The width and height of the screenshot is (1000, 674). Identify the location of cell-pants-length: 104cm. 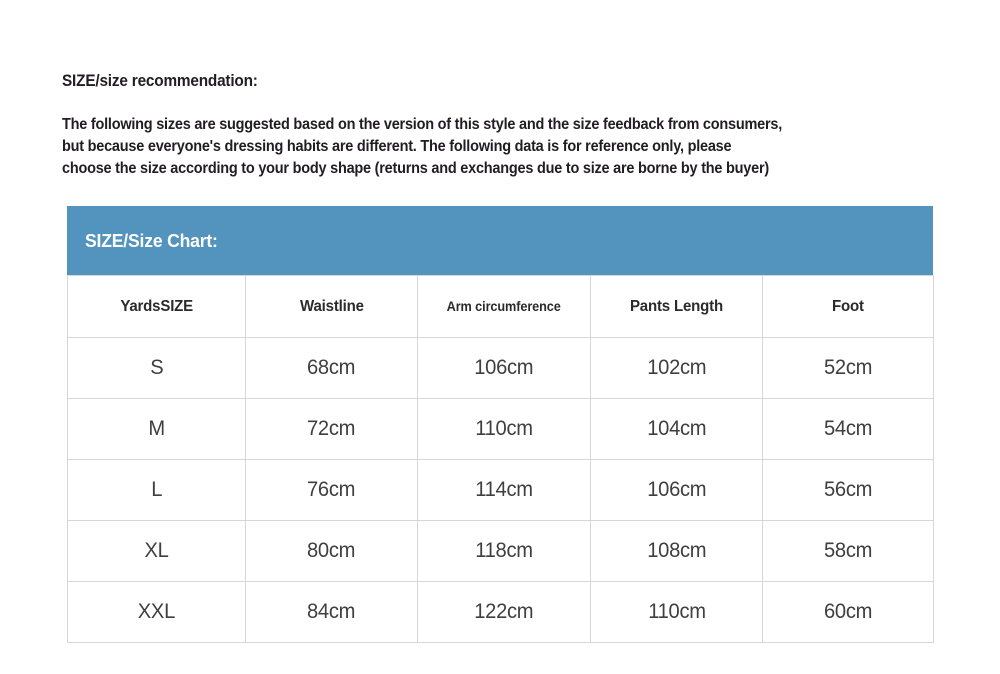
(676, 429).